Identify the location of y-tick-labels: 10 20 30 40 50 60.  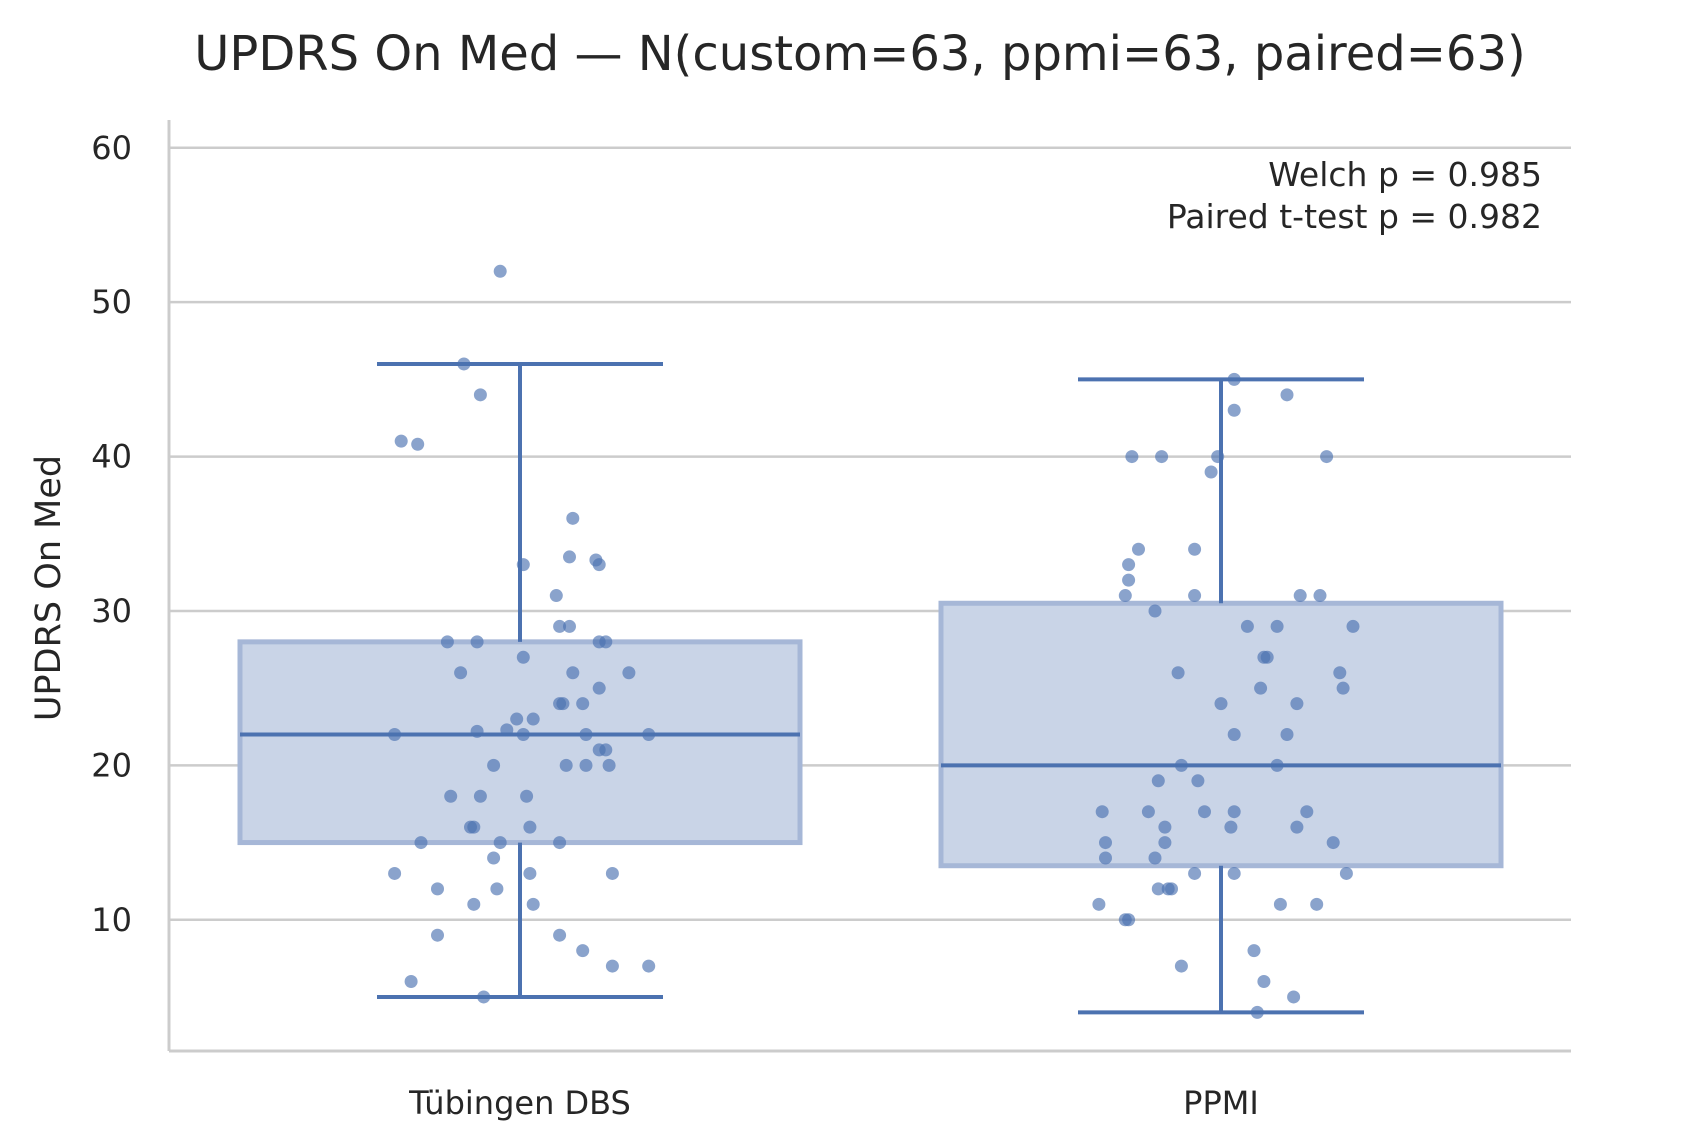
(111, 534).